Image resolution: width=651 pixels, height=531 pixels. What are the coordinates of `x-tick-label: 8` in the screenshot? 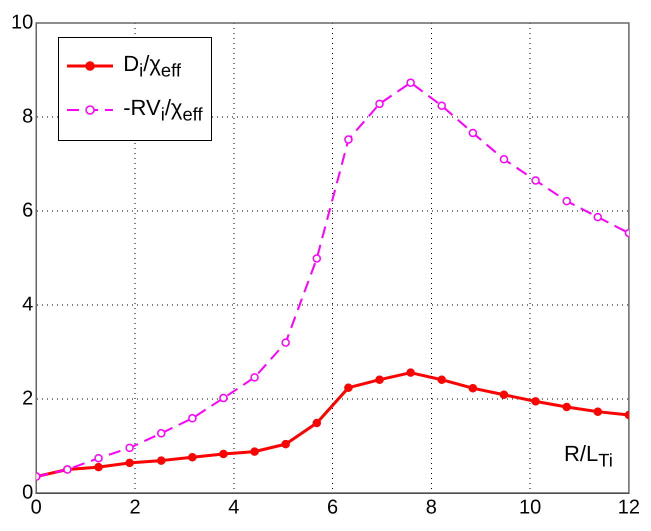 It's located at (431, 507).